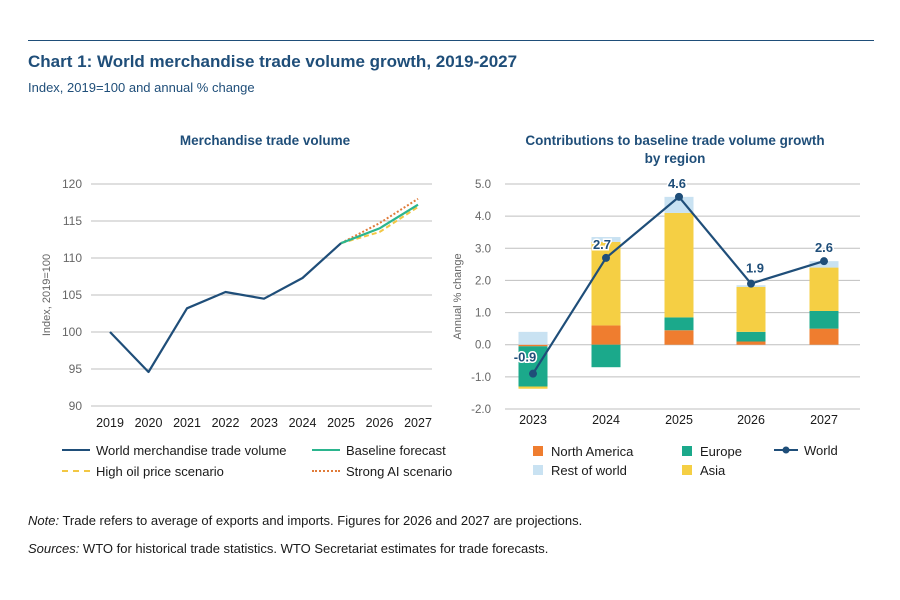 Image resolution: width=900 pixels, height=600 pixels. What do you see at coordinates (47, 295) in the screenshot?
I see `y-axis-label: Index, 2019=100` at bounding box center [47, 295].